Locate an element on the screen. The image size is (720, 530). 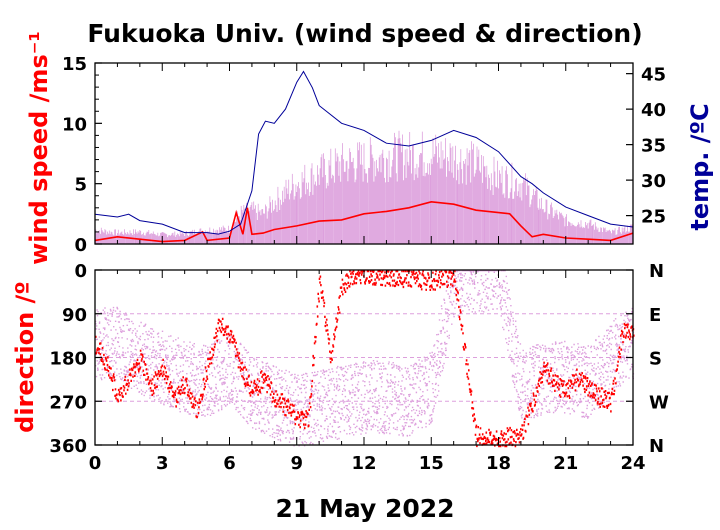
direction-tick-label: 360 is located at coordinates (68, 446).